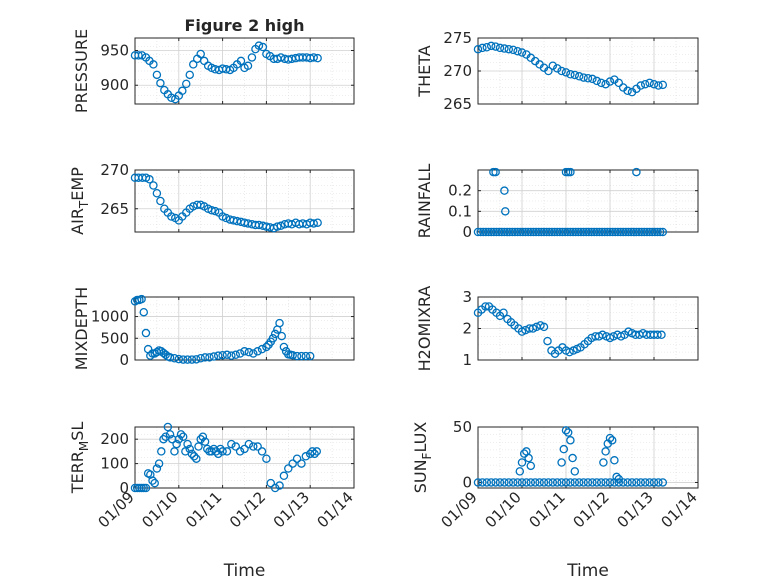 The image size is (778, 583). I want to click on subplot-rainfall: 0 0.1 0.2 RAINFALL, so click(557, 202).